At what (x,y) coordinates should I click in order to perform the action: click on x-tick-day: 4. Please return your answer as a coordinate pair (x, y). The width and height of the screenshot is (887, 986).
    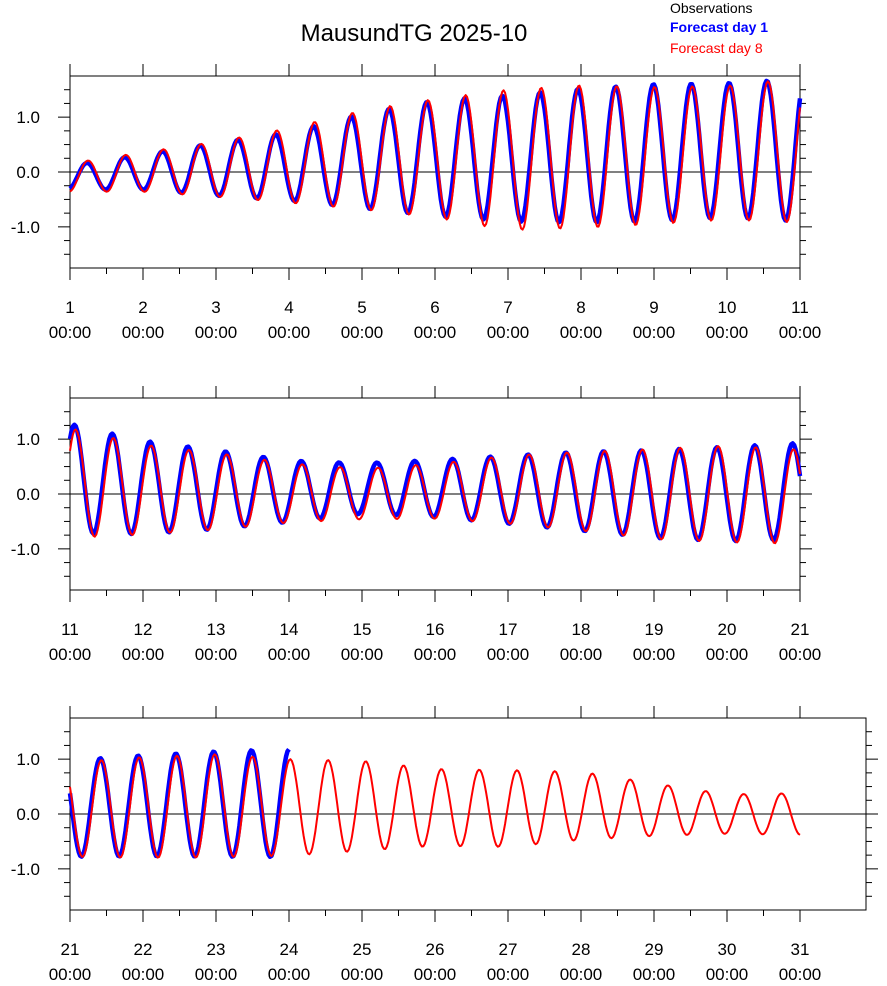
    Looking at the image, I should click on (288, 307).